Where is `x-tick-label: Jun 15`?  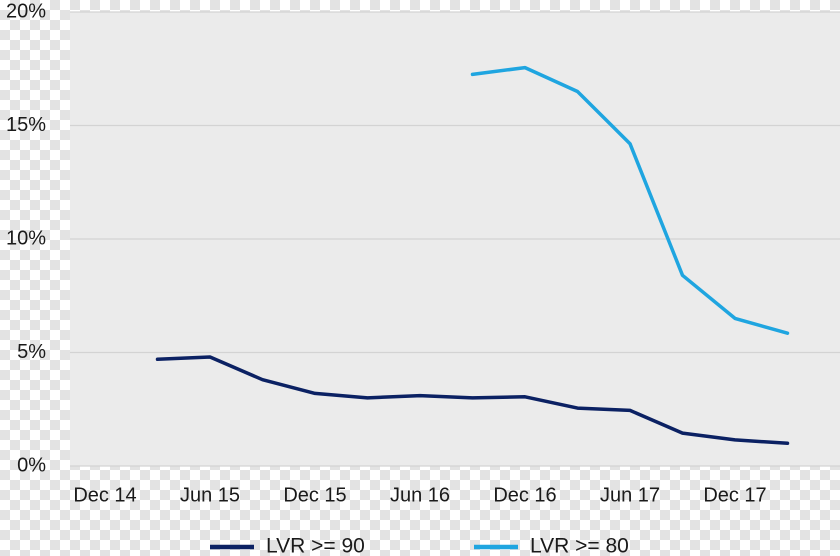 x-tick-label: Jun 15 is located at coordinates (210, 495).